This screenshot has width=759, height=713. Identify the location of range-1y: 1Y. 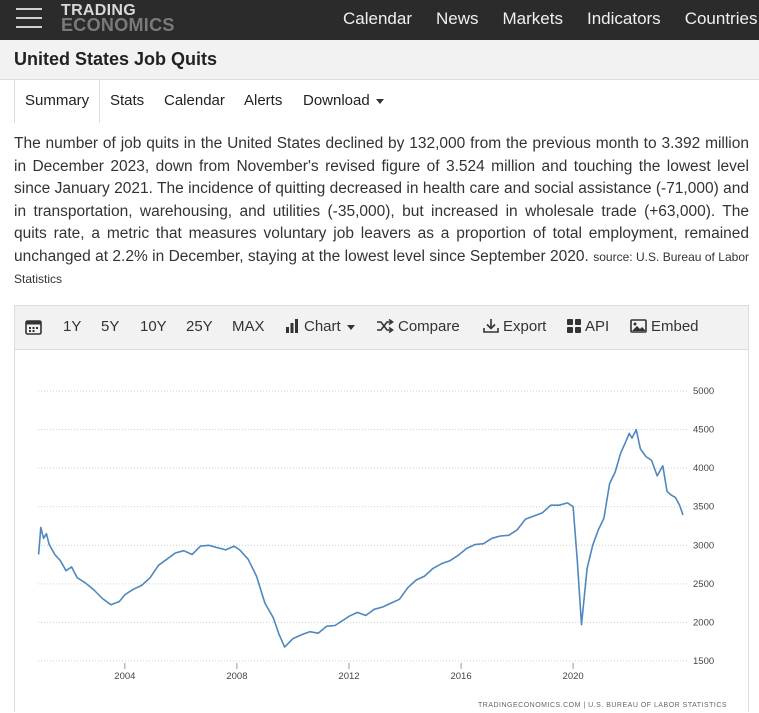
(72, 326).